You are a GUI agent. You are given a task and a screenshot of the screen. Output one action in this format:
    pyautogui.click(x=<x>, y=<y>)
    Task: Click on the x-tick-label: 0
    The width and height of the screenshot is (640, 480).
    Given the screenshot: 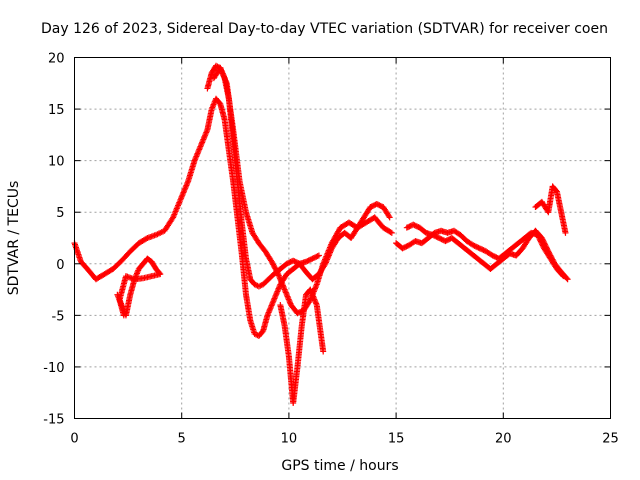 What is the action you would take?
    pyautogui.click(x=74, y=439)
    